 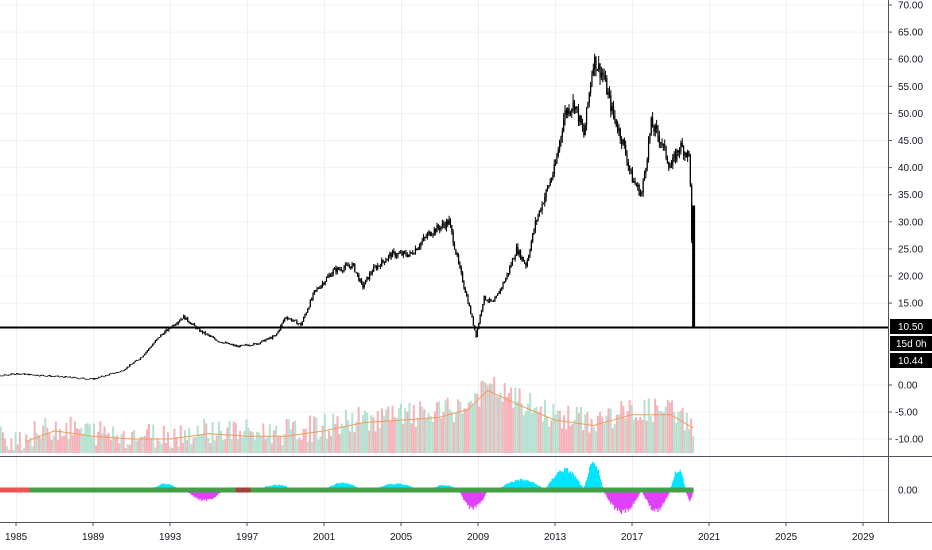 What do you see at coordinates (910, 277) in the screenshot?
I see `price-tick-label: 20.00` at bounding box center [910, 277].